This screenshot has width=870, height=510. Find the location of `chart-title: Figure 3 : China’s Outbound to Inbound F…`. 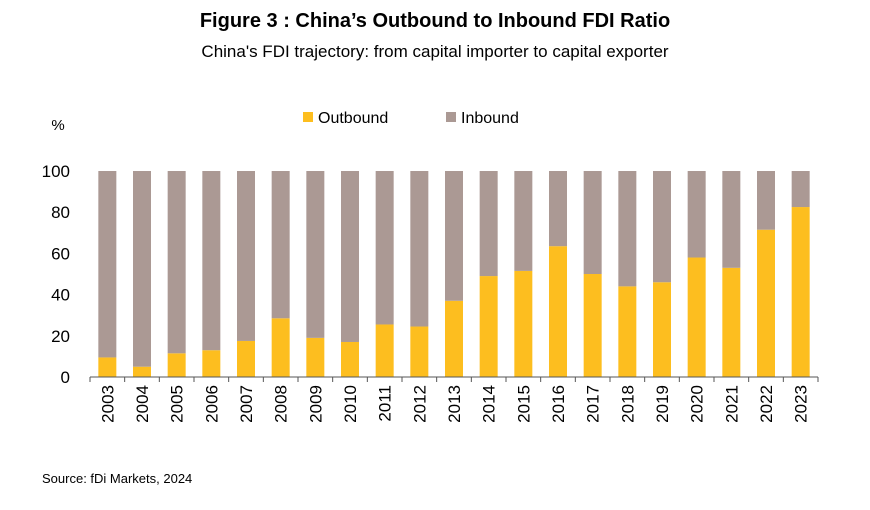

chart-title: Figure 3 : China’s Outbound to Inbound F… is located at coordinates (435, 21).